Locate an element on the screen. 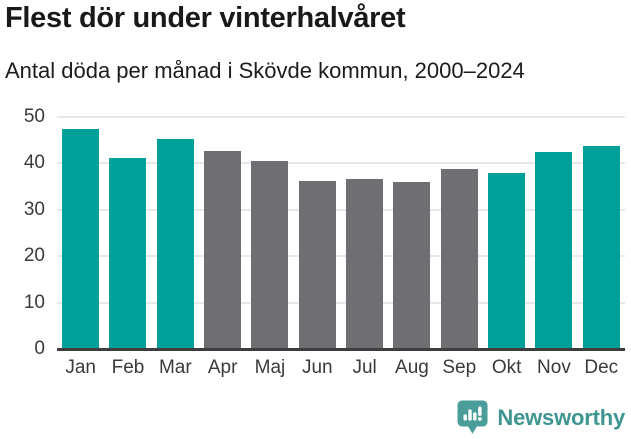  x-axis-label: Jan is located at coordinates (80, 367).